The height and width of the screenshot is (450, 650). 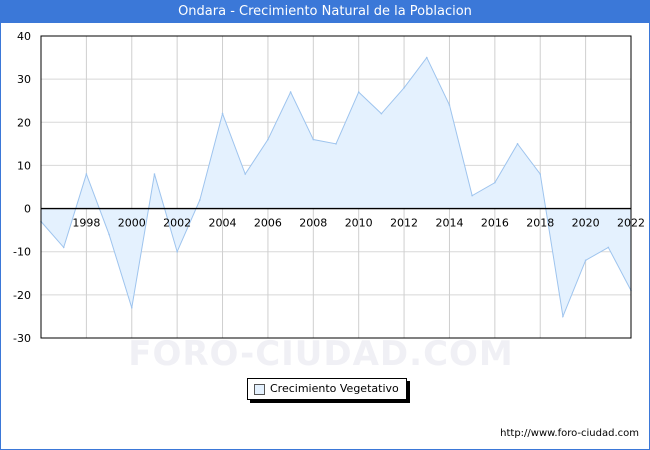 I want to click on watermark: FORO-CIUDAD.COM, so click(x=321, y=354).